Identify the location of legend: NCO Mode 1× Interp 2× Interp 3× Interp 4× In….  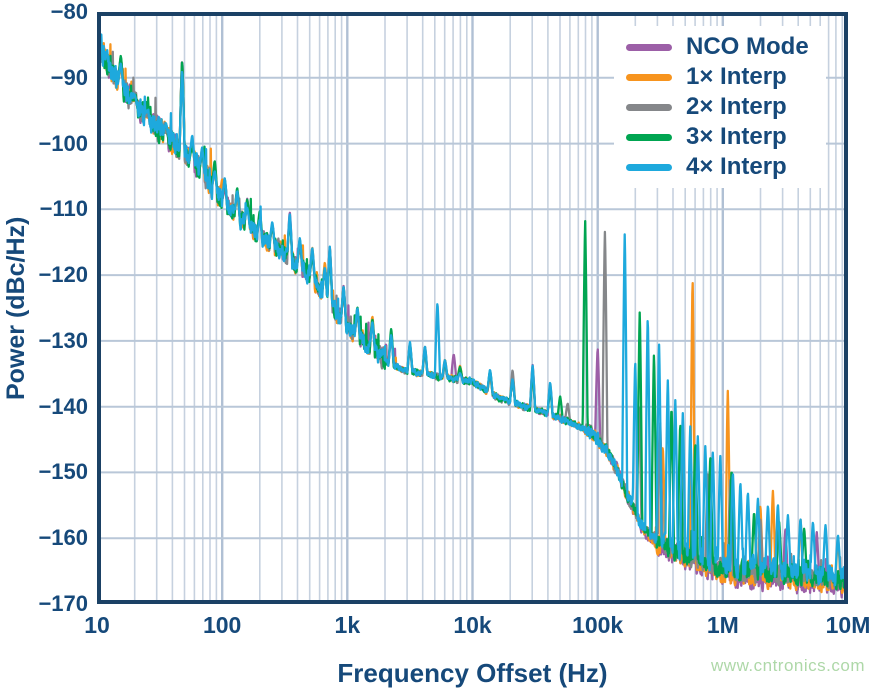
(720, 107).